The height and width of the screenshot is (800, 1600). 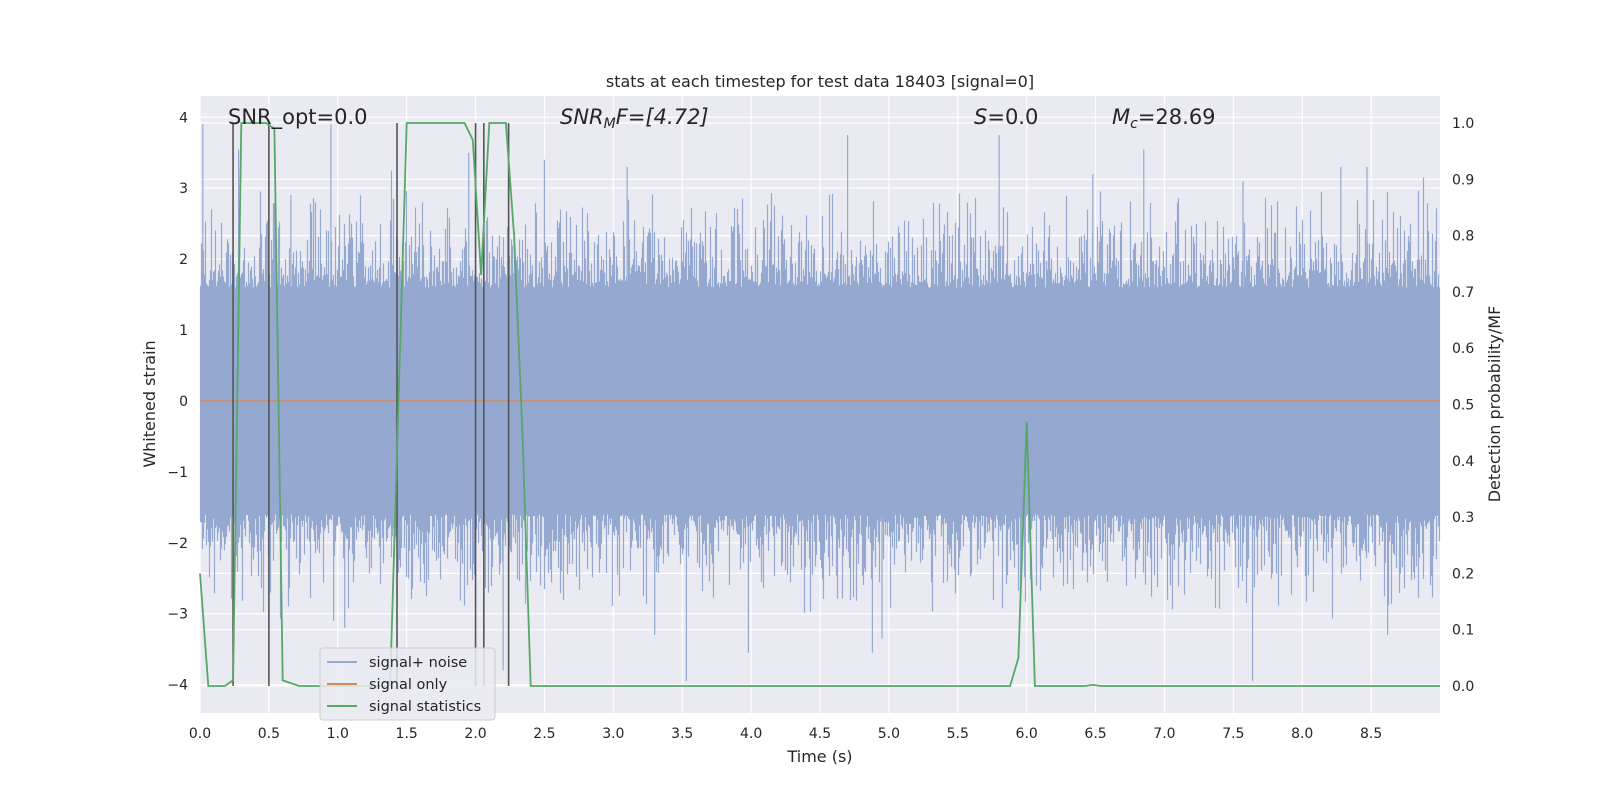 What do you see at coordinates (1463, 518) in the screenshot?
I see `y-right-tick-label: 0.3` at bounding box center [1463, 518].